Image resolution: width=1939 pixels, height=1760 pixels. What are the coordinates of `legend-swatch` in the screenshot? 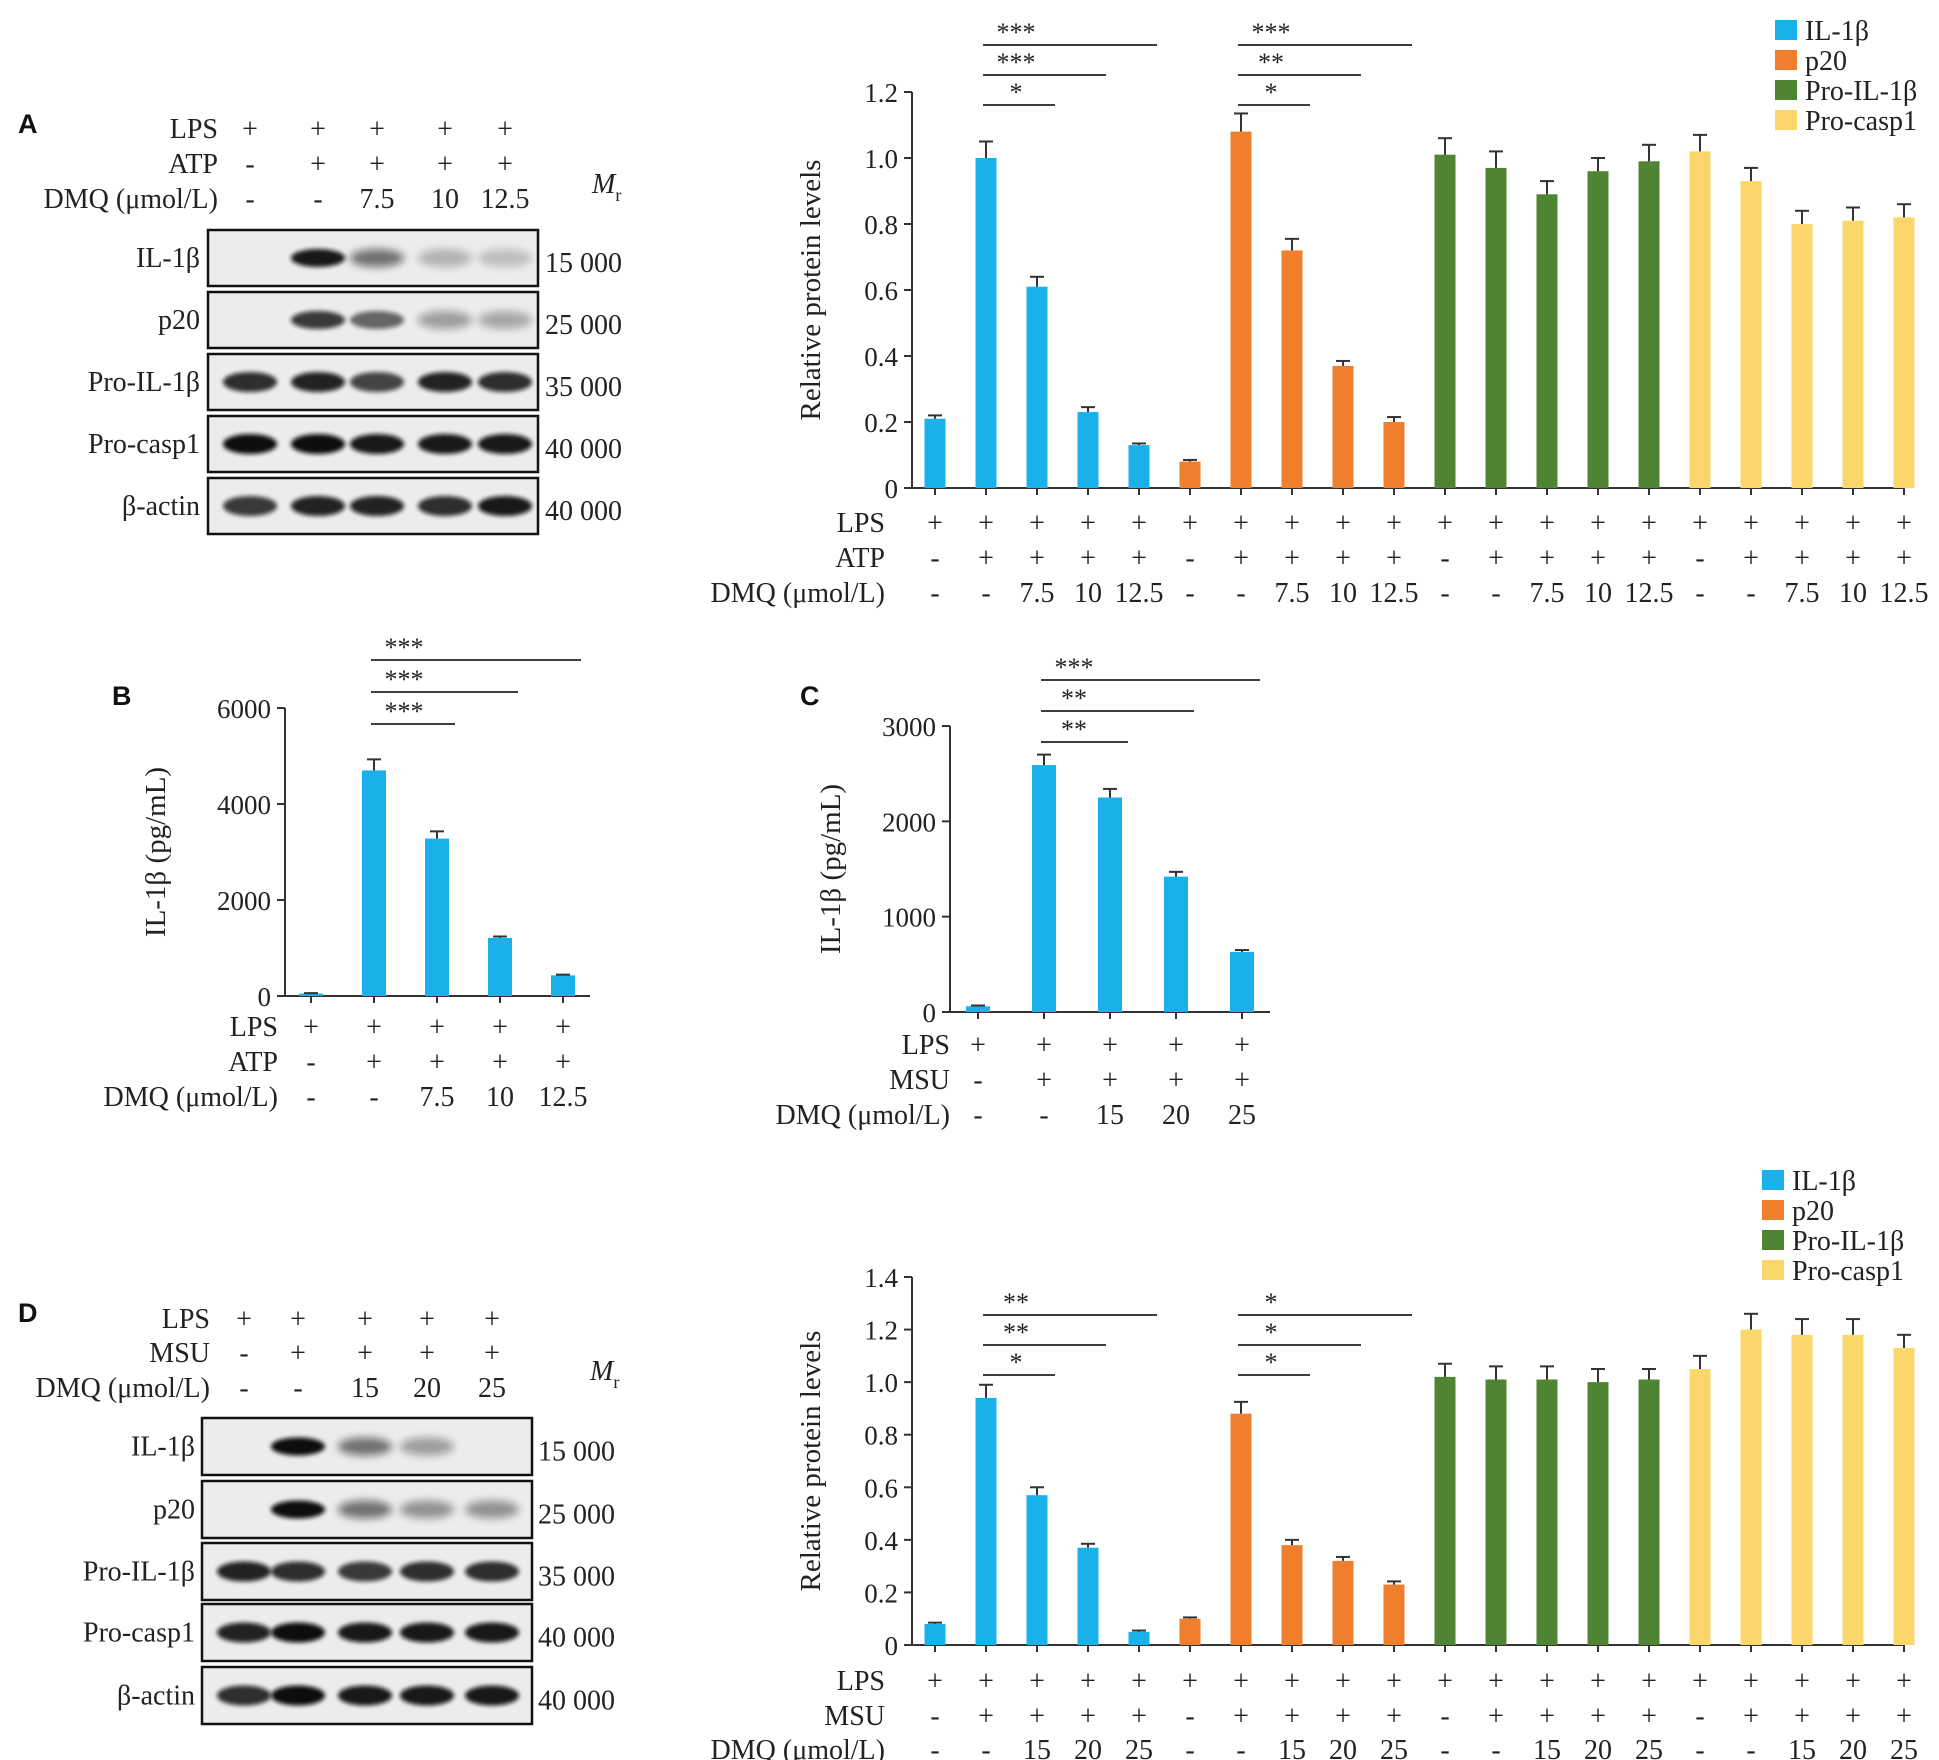 It's located at (1773, 1270).